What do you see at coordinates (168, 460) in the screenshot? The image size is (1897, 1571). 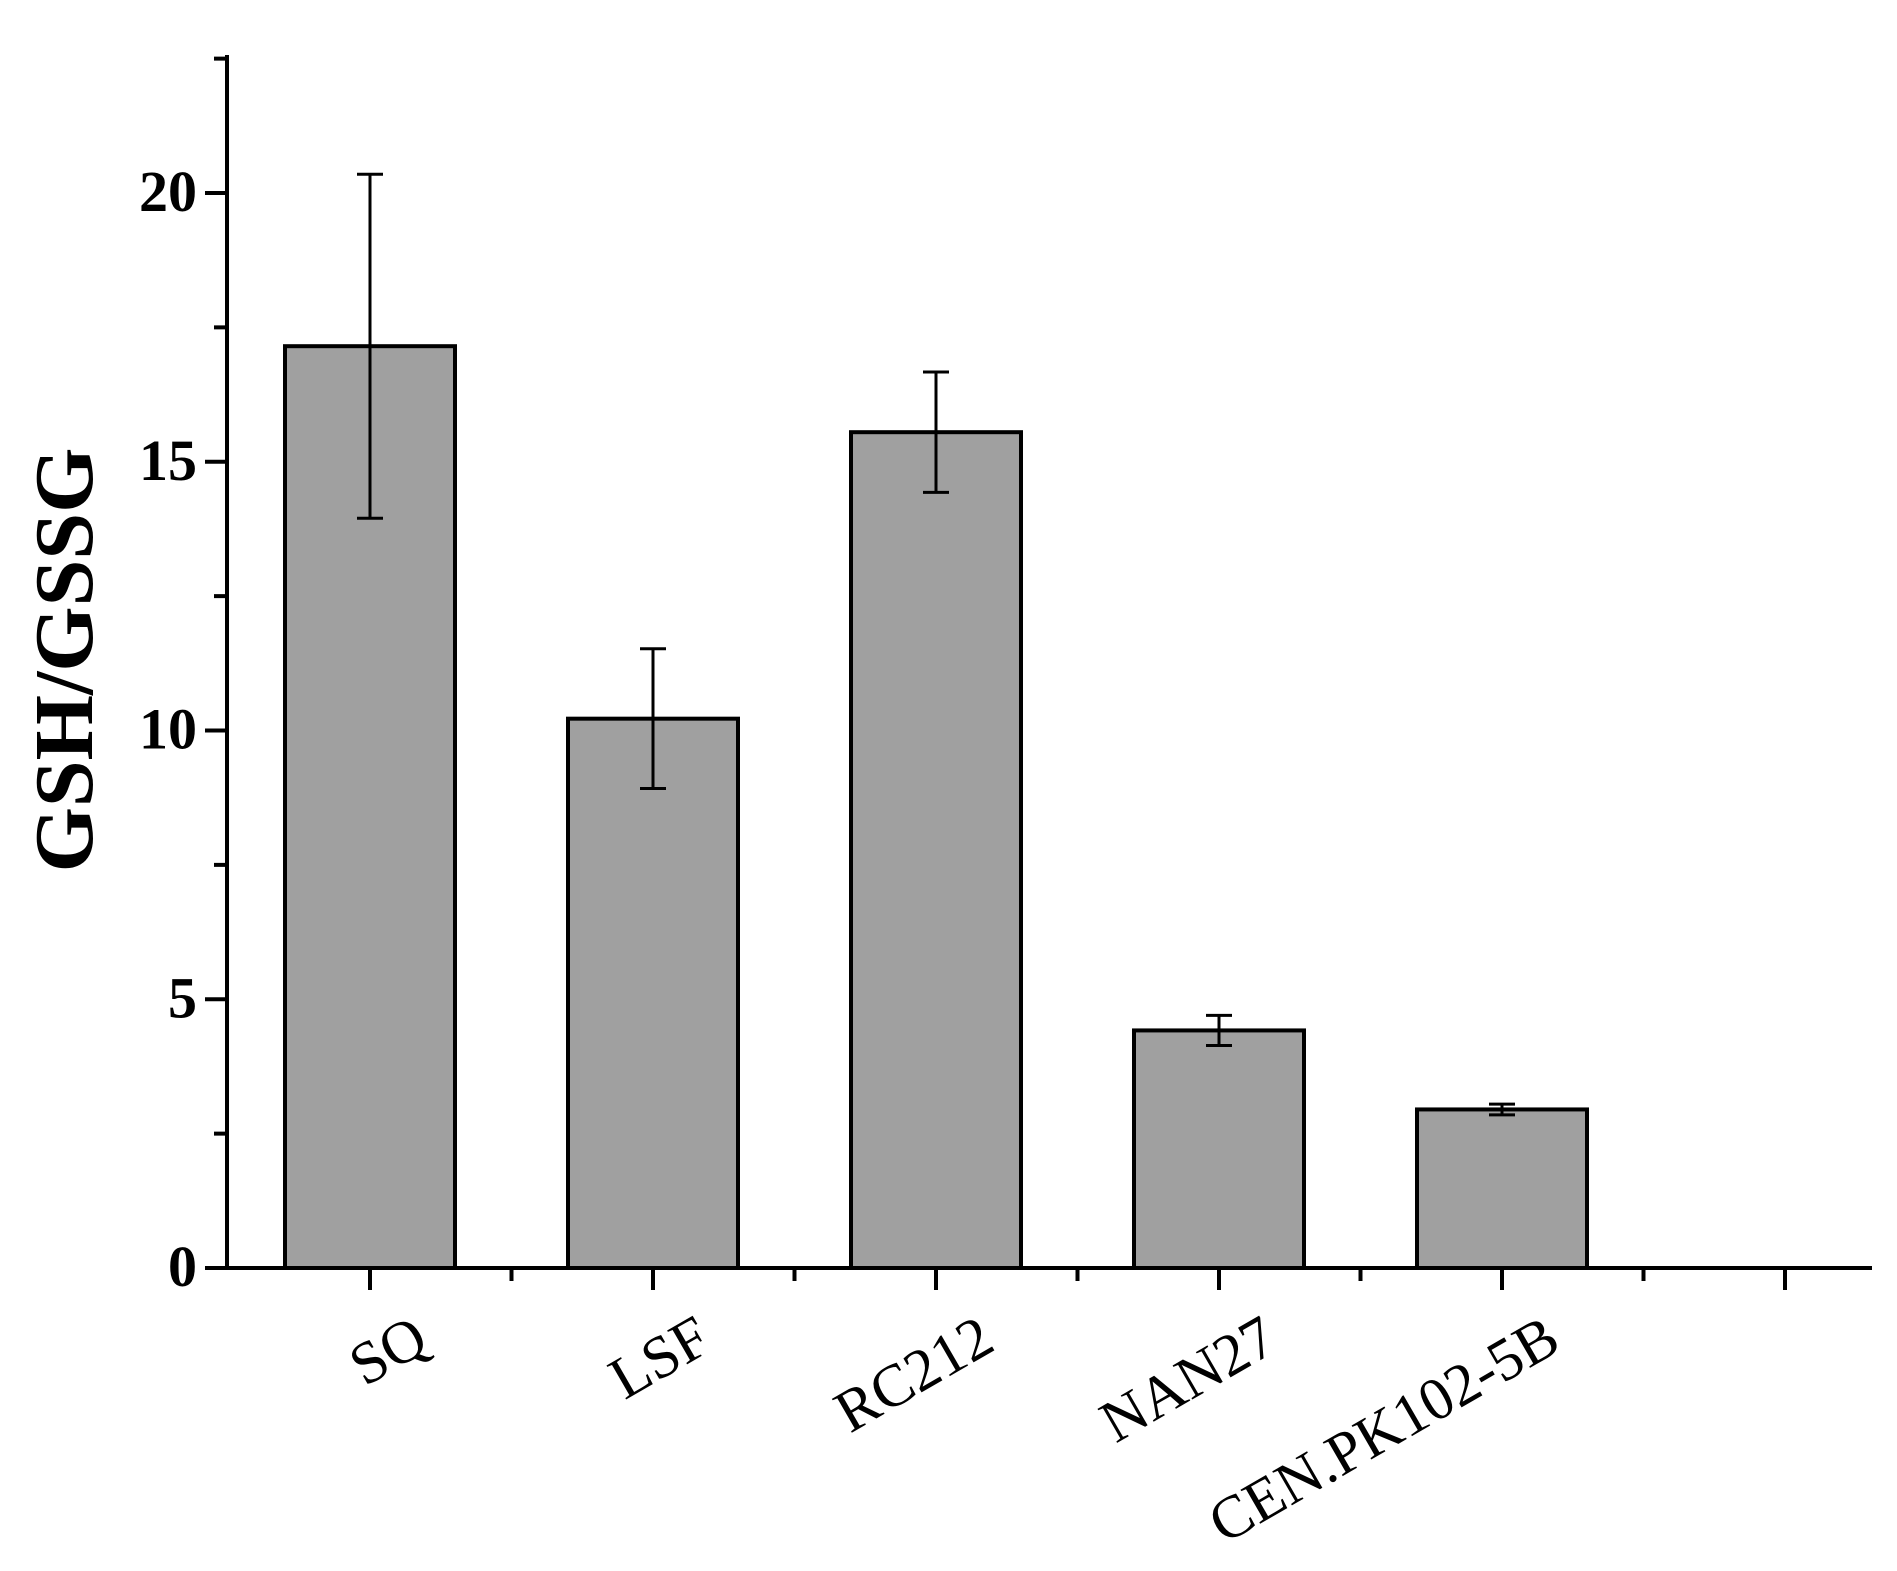 I see `y-tick-label: 15` at bounding box center [168, 460].